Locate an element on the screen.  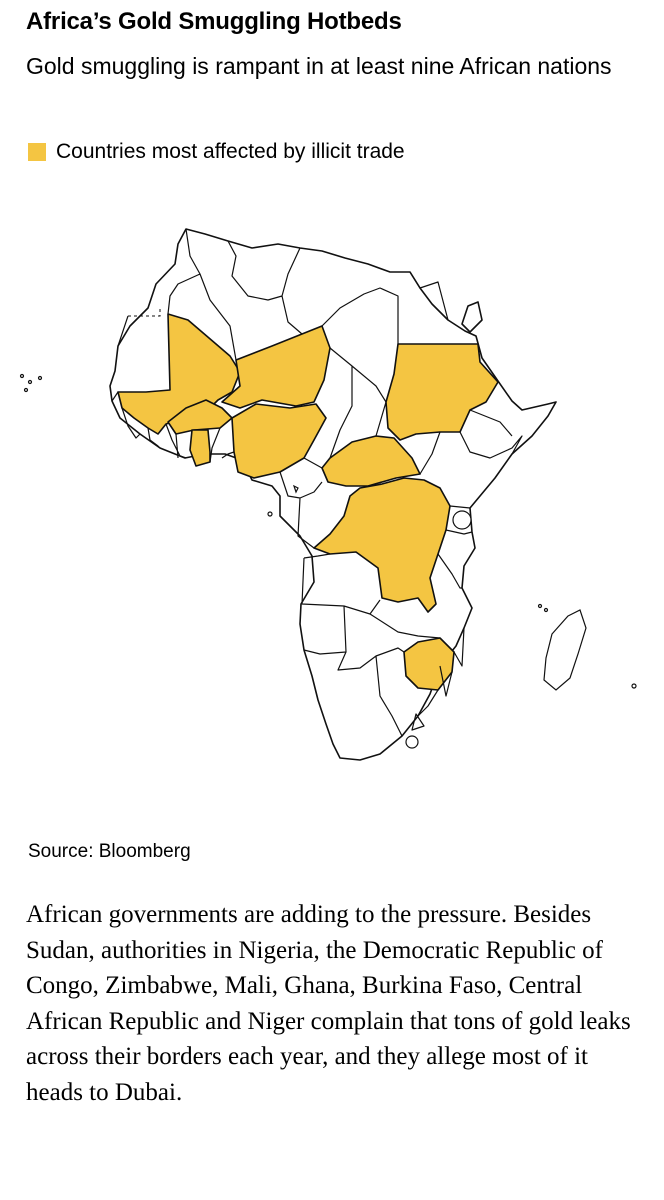
bioko-island is located at coordinates (295, 489).